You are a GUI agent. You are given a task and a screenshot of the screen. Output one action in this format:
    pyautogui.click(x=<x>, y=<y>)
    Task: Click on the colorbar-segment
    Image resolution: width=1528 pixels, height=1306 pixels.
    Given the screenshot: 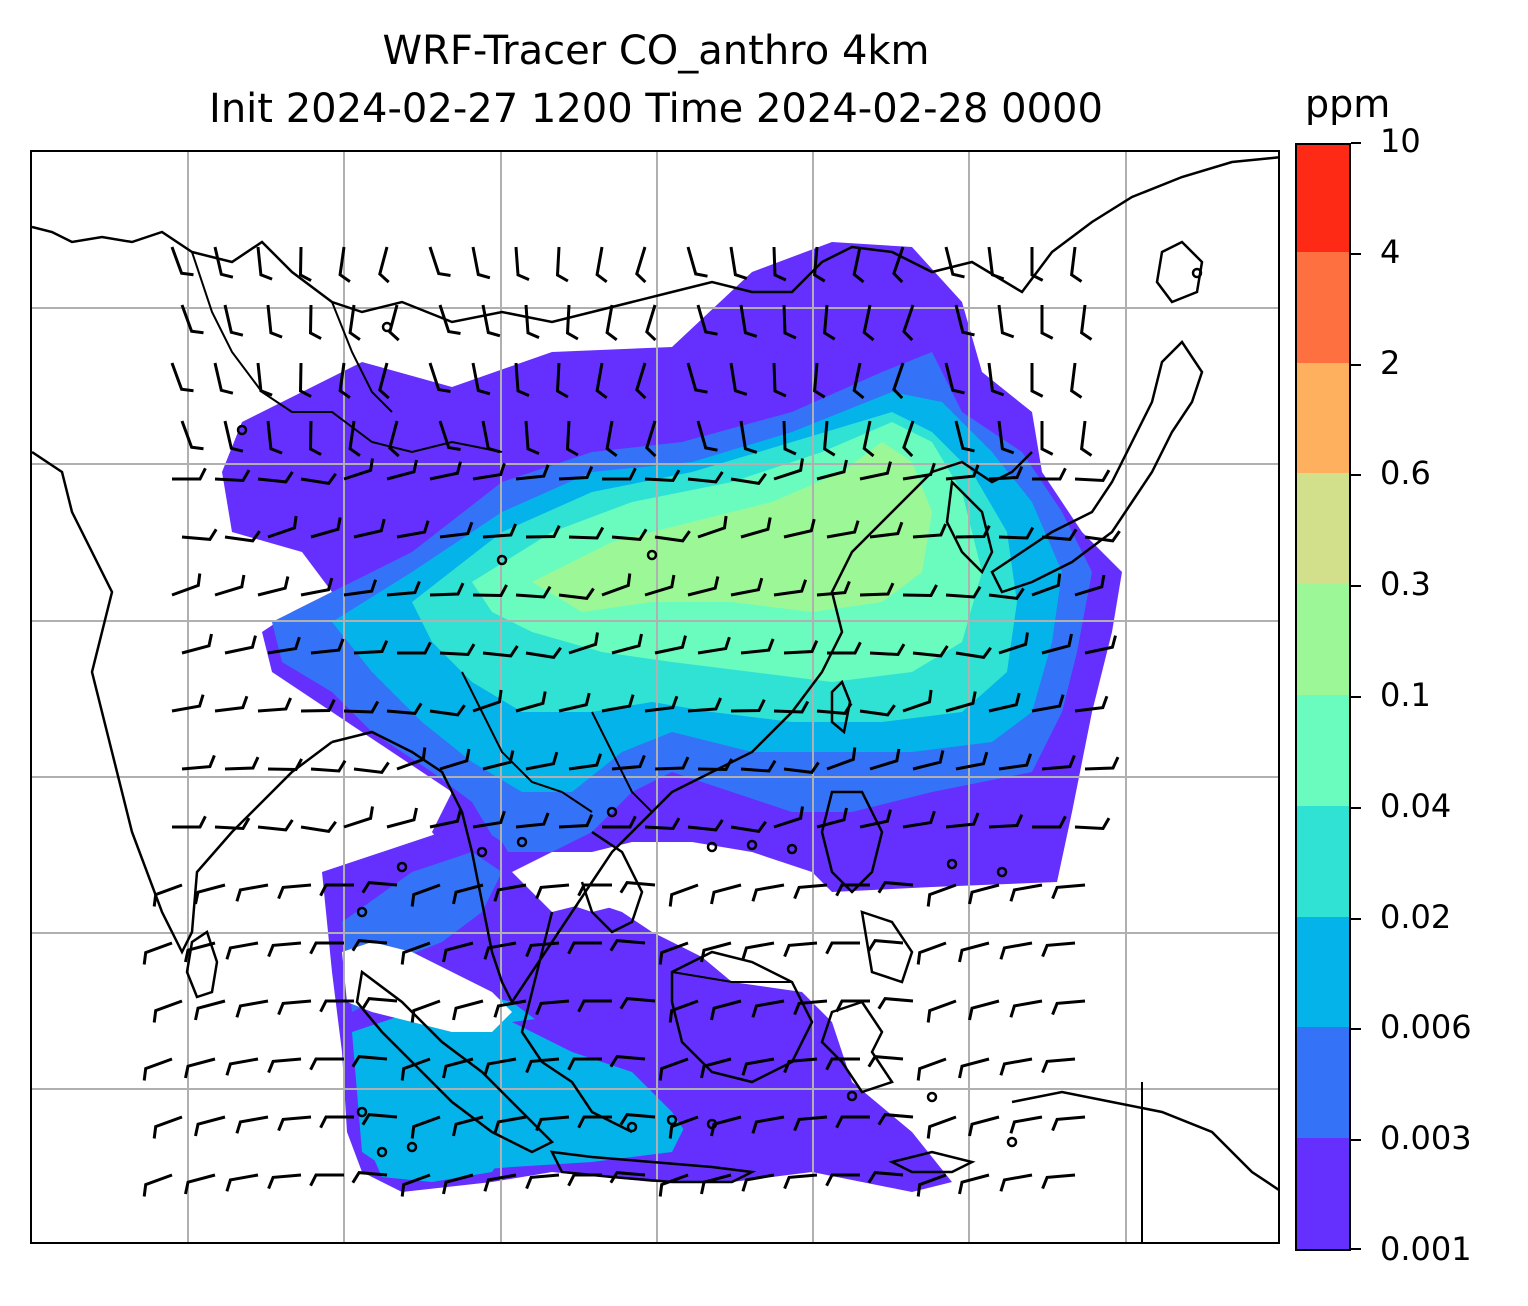 What is the action you would take?
    pyautogui.click(x=1323, y=971)
    